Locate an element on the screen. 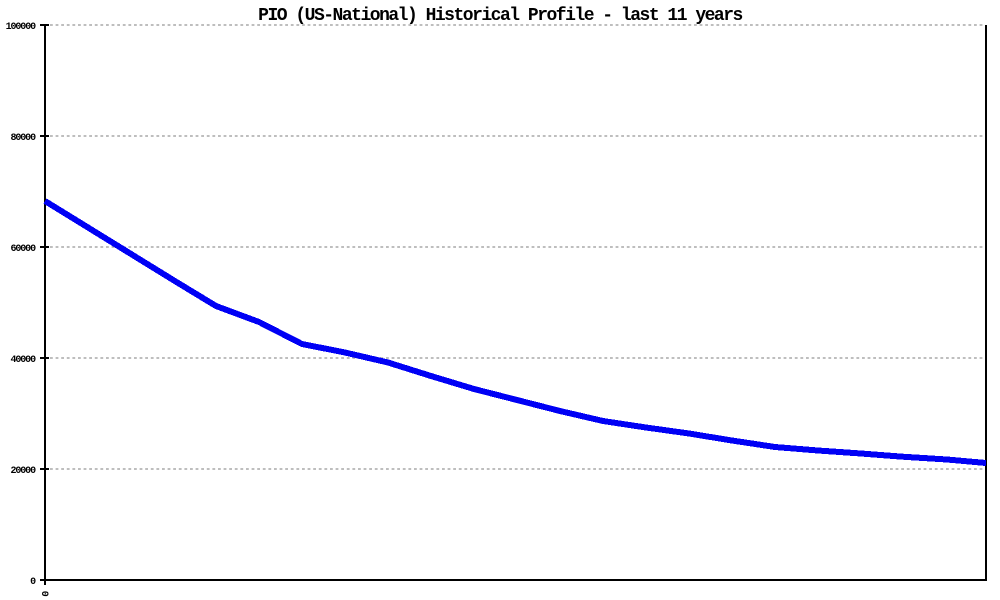 Image resolution: width=1000 pixels, height=600 pixels. svg-text: 80000 is located at coordinates (23, 138).